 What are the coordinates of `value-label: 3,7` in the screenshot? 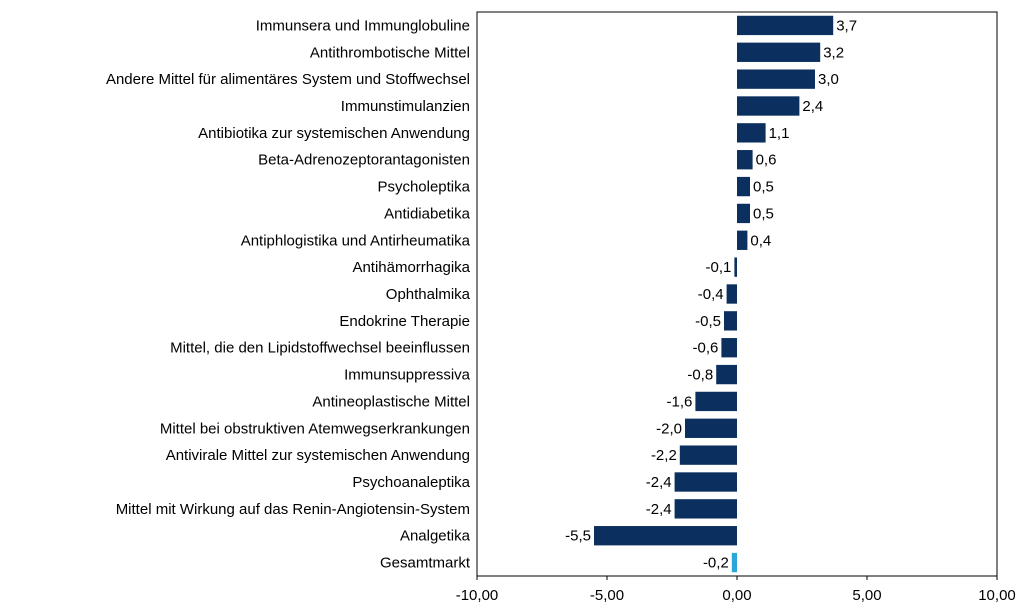 It's located at (846, 25).